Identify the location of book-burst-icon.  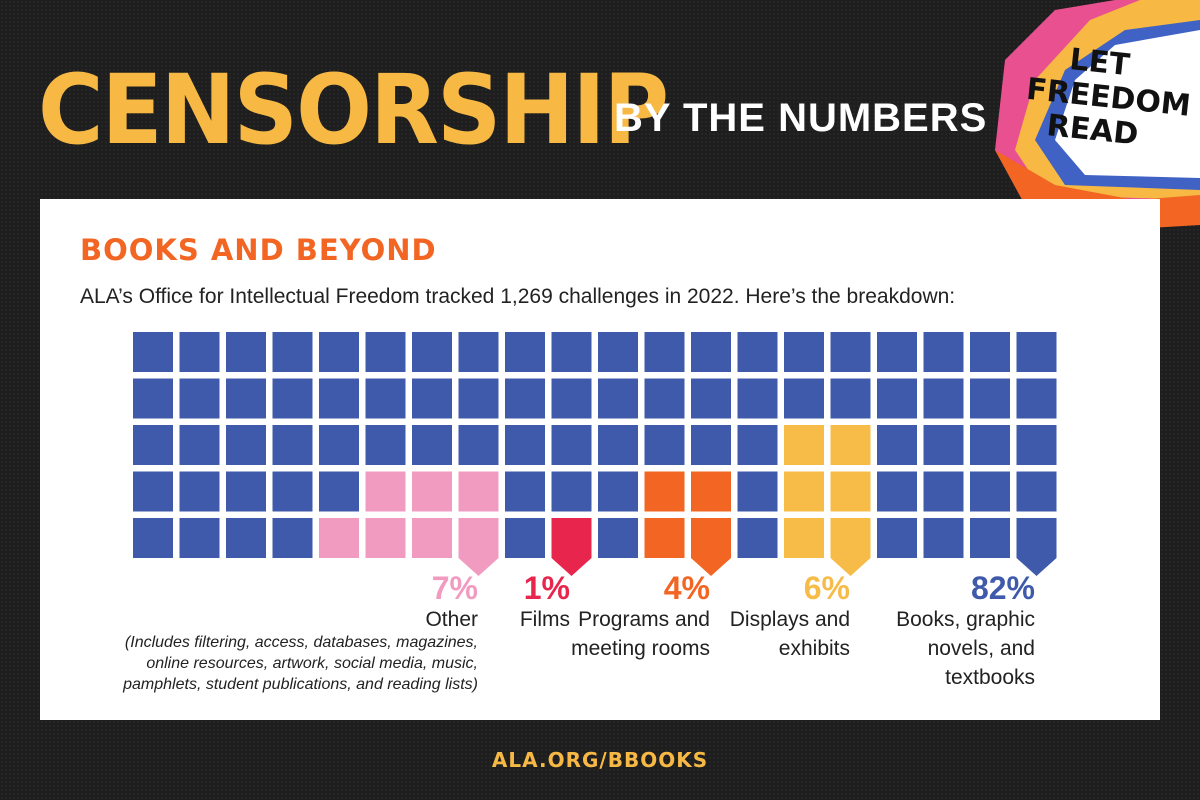
(1097, 115).